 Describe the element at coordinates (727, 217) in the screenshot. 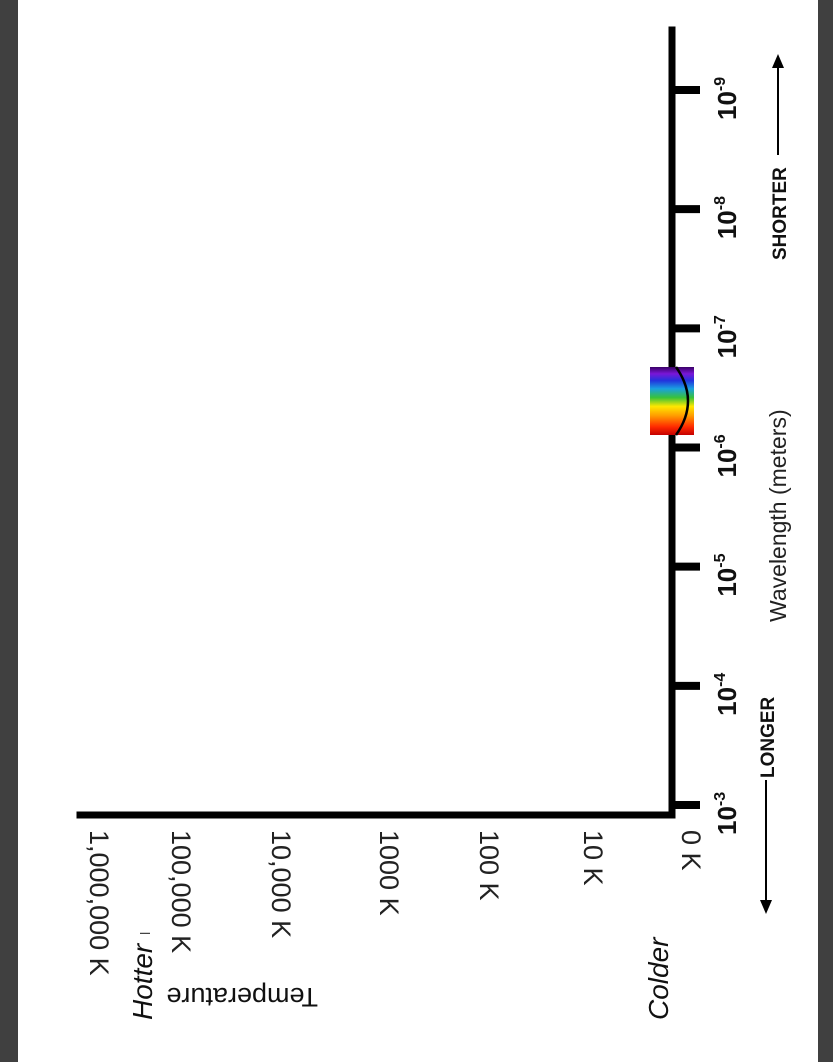

I see `wavelength-tick-label: 10-8` at that location.